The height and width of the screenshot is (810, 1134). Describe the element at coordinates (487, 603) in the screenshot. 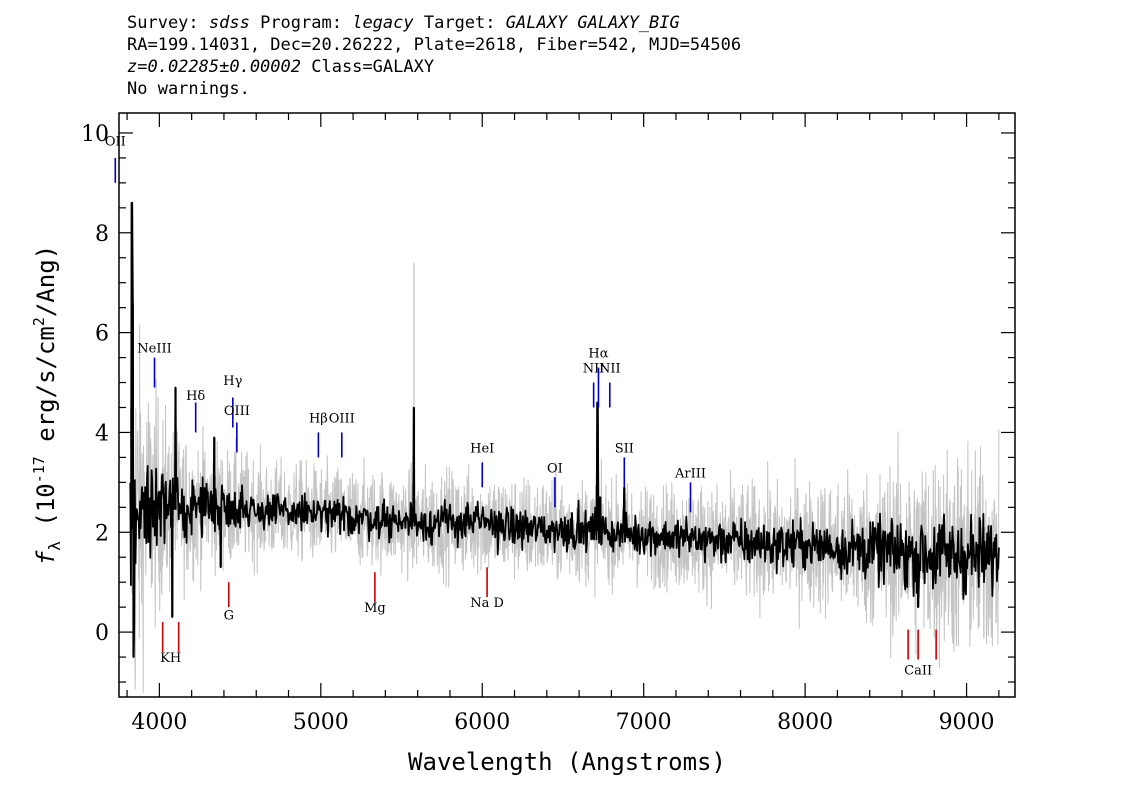

I see `absorption-line-label-3: Na D` at that location.